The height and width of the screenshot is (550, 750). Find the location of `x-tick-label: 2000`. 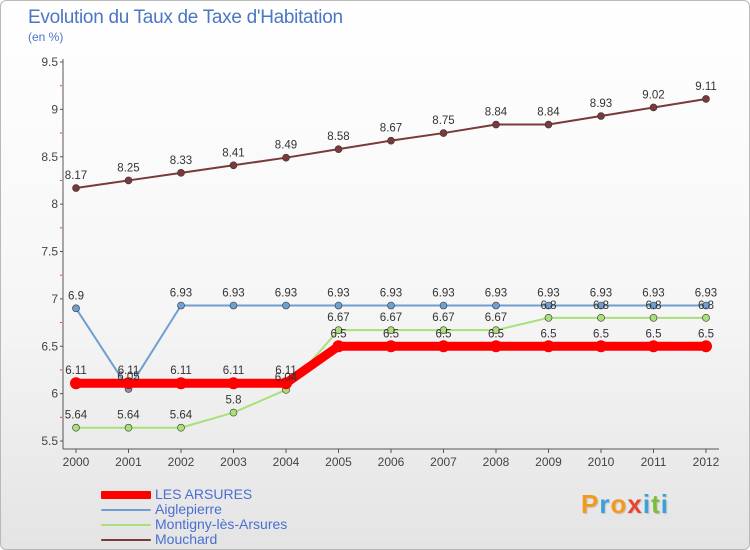

x-tick-label: 2000 is located at coordinates (76, 462).